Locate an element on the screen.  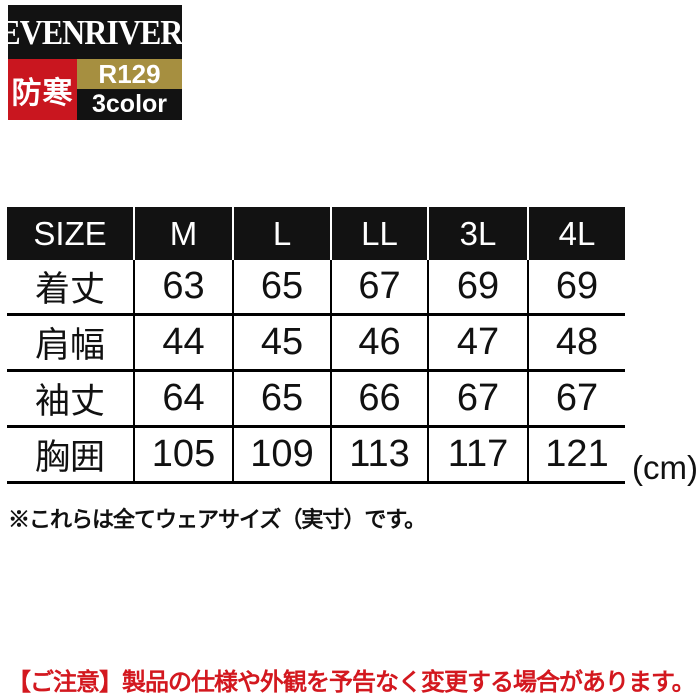
table-cell: 48 is located at coordinates (576, 342).